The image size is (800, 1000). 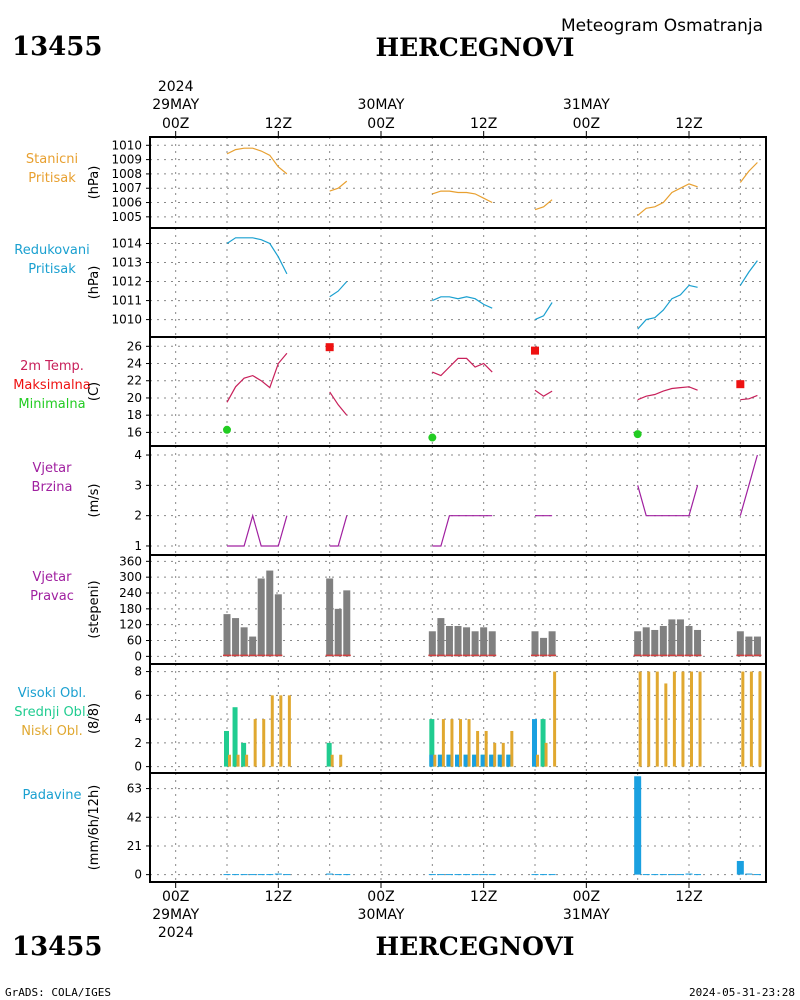 What do you see at coordinates (52, 795) in the screenshot?
I see `panel-label: Padavine` at bounding box center [52, 795].